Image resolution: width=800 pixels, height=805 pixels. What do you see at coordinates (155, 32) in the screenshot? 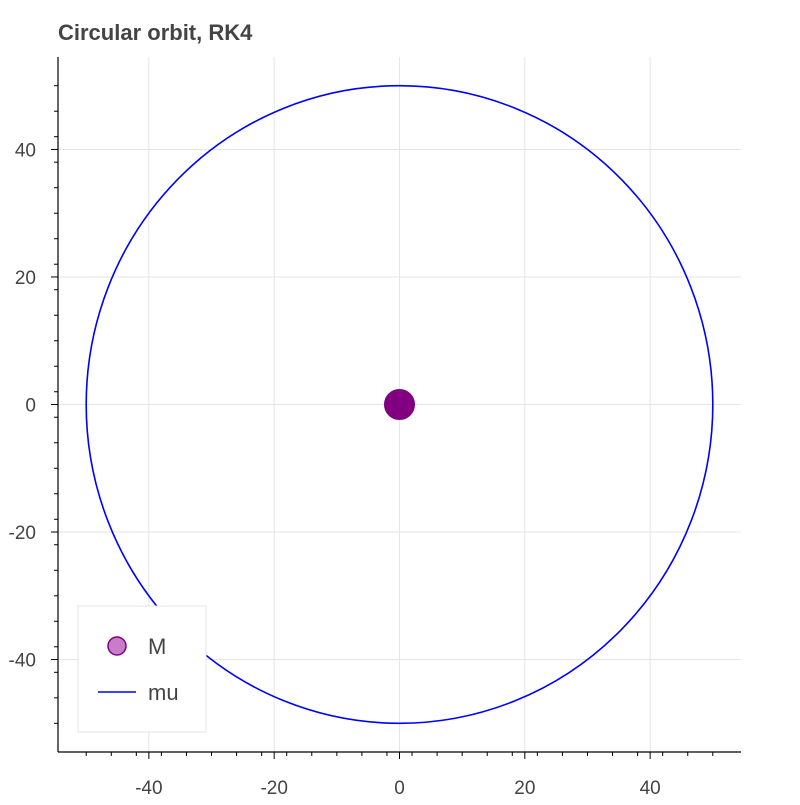
I see `chart-title: Circular orbit, RK4` at bounding box center [155, 32].